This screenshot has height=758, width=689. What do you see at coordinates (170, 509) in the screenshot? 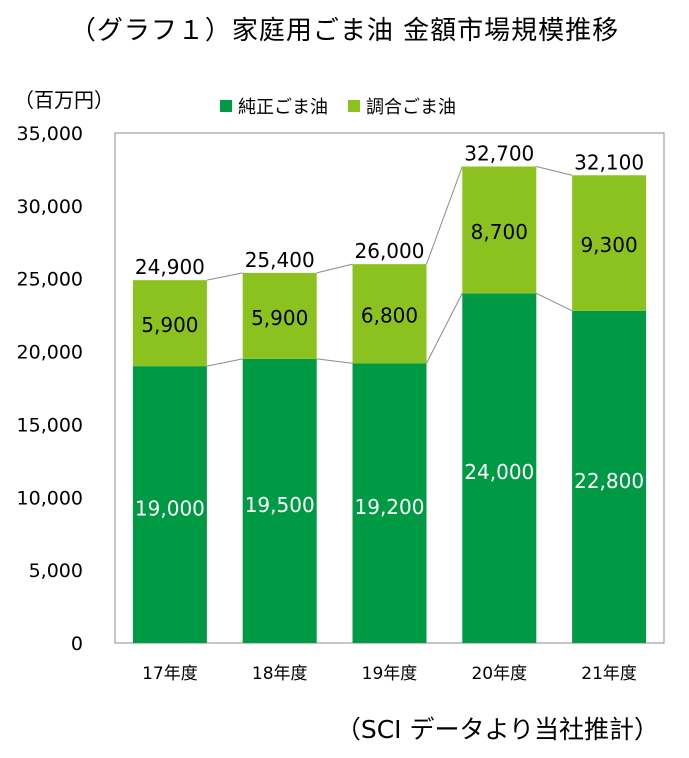
I see `data-label-pure: 19,000` at bounding box center [170, 509].